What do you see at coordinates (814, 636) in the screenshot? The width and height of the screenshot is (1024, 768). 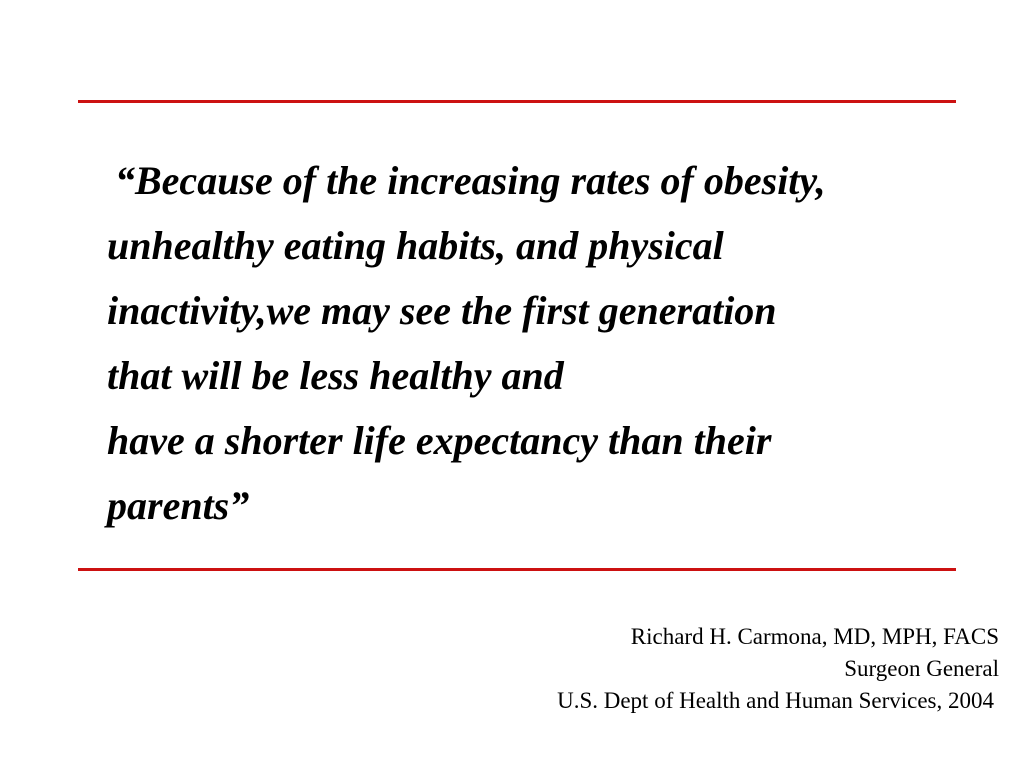 I see `author-name: Richard H. Carmona, MD, MPH, FACS` at bounding box center [814, 636].